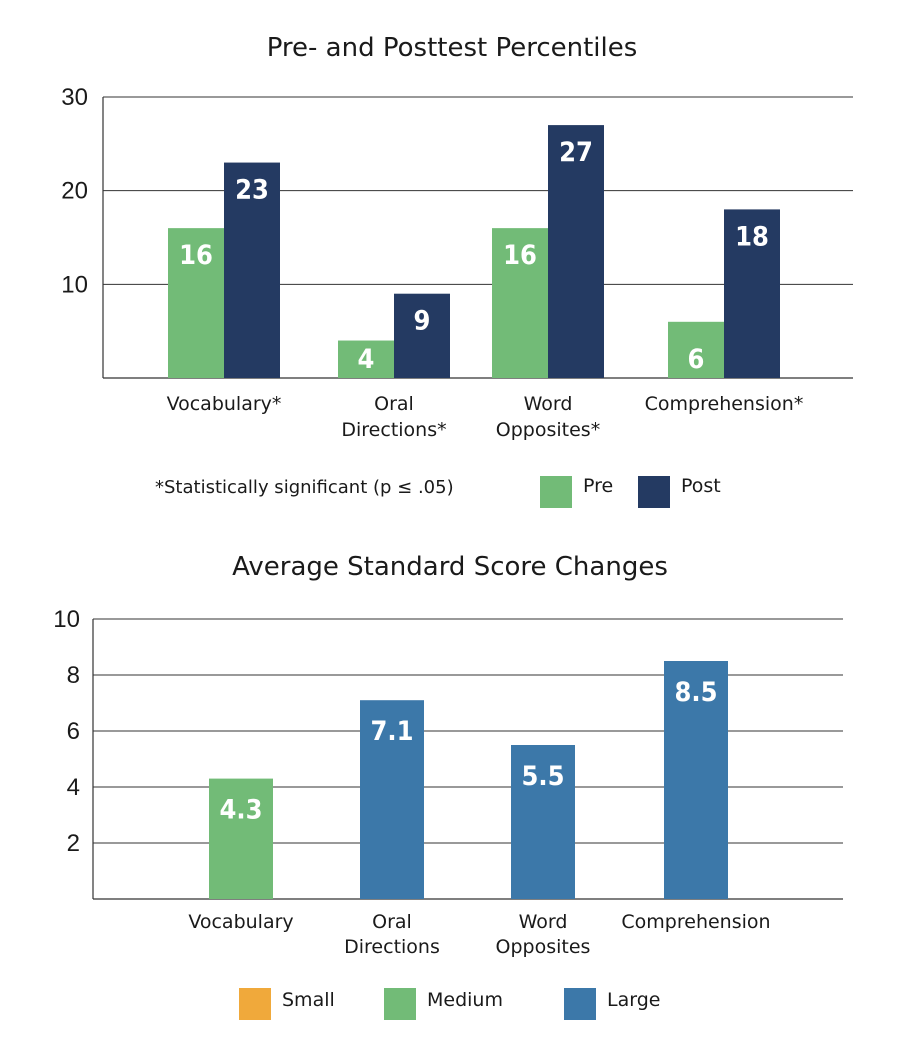  What do you see at coordinates (543, 947) in the screenshot?
I see `chart2-x-tick-label: Opposites` at bounding box center [543, 947].